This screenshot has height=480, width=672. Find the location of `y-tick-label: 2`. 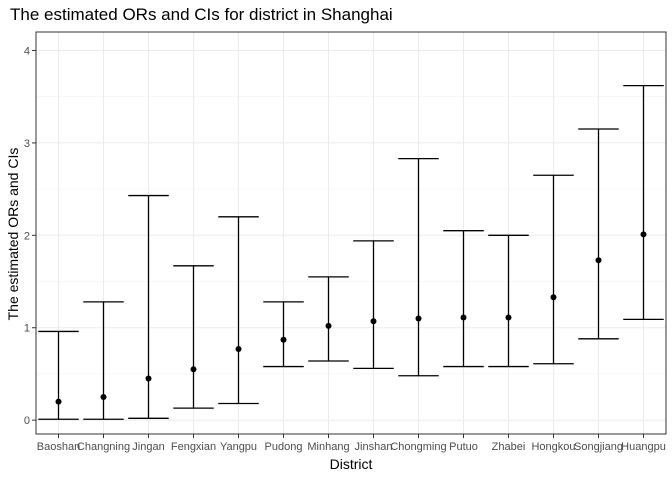

y-tick-label: 2 is located at coordinates (27, 236).